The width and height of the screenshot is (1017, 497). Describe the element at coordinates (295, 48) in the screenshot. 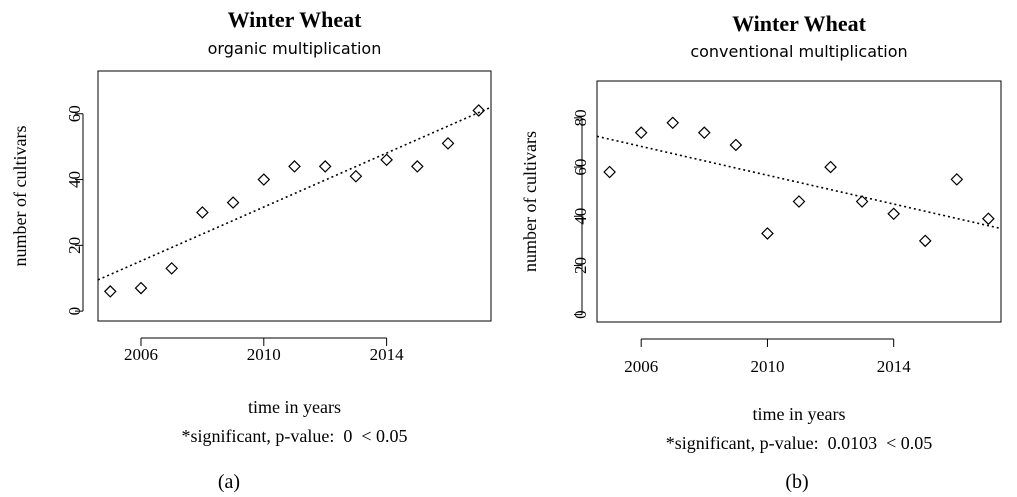

I see `chart-subtitle: organic multiplication` at that location.